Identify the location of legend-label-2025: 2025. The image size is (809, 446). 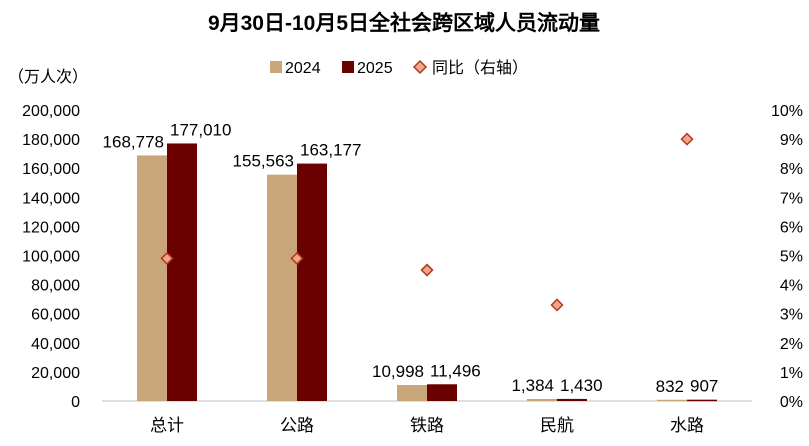
(375, 68).